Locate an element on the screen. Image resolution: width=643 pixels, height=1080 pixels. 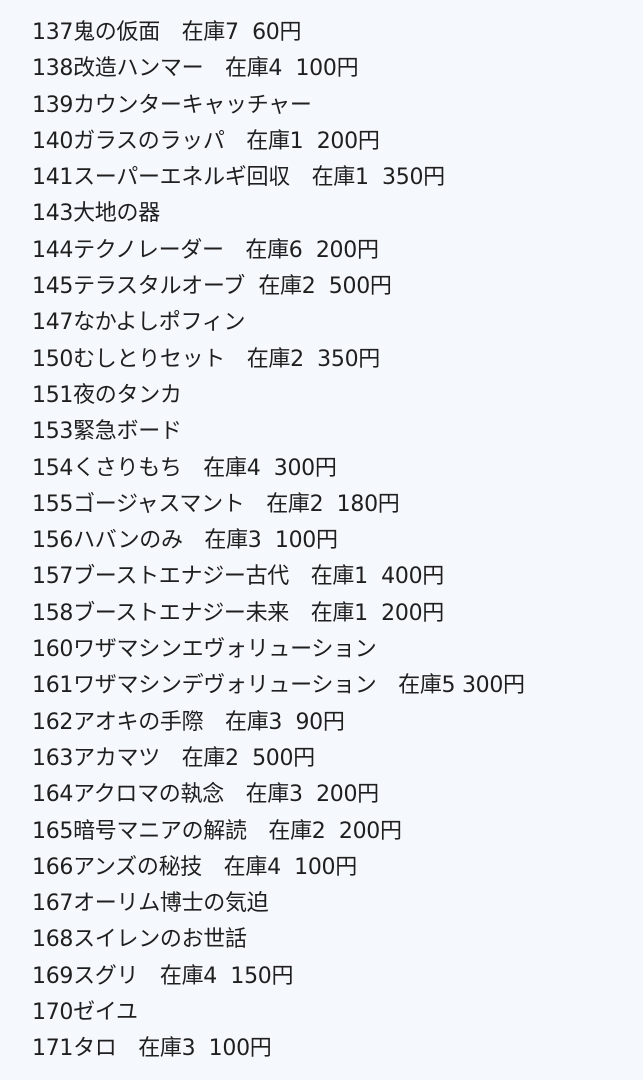
list-item: 165暗号マニアの解読 在庫2 200円 is located at coordinates (217, 831).